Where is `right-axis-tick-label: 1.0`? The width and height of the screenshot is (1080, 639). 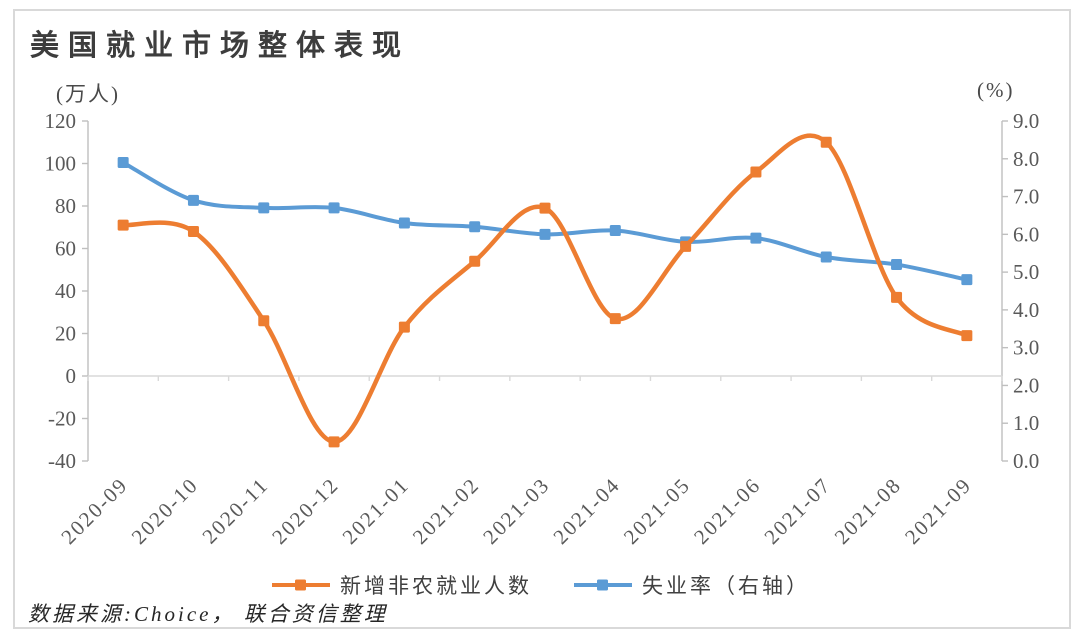 right-axis-tick-label: 1.0 is located at coordinates (1026, 423).